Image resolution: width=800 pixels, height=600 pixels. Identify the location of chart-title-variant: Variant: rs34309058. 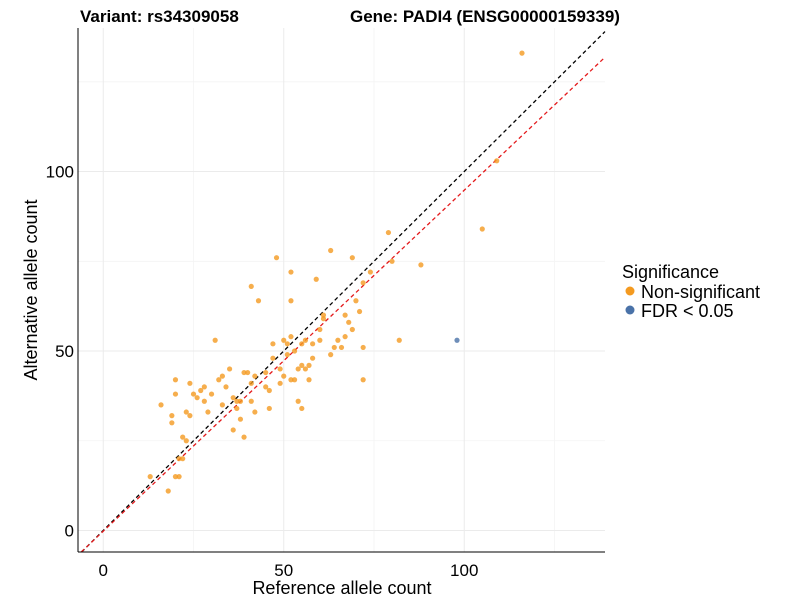
(159, 16).